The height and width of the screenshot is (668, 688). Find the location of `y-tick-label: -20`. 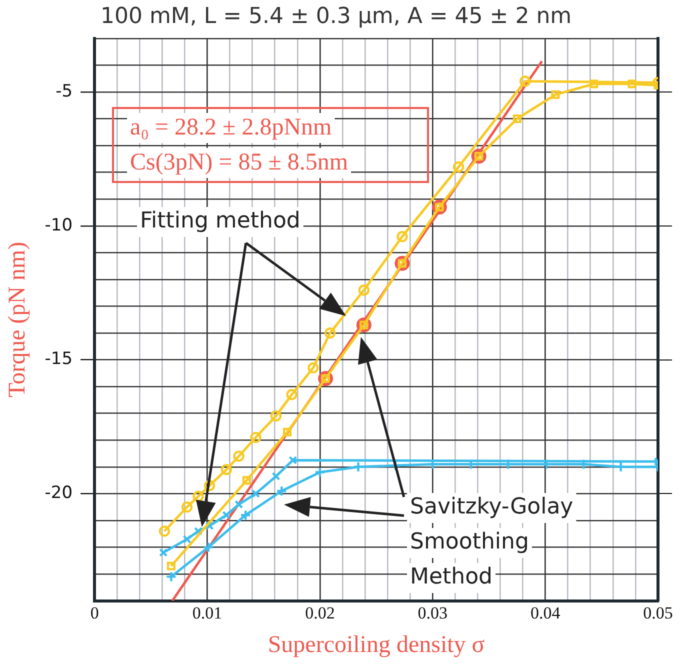

y-tick-label: -20 is located at coordinates (58, 493).